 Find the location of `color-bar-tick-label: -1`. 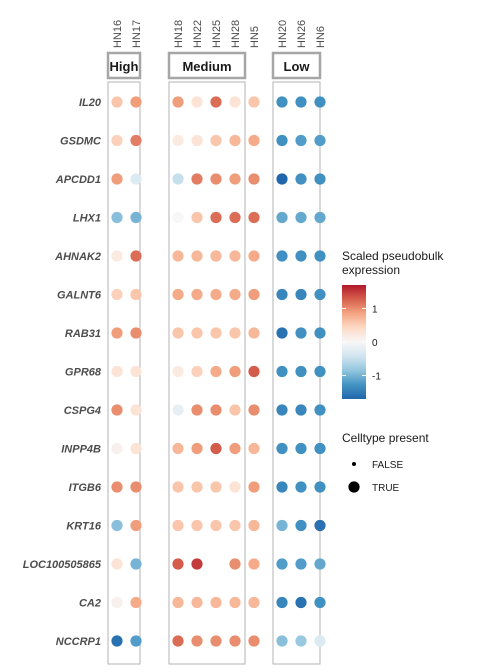

color-bar-tick-label: -1 is located at coordinates (376, 377).